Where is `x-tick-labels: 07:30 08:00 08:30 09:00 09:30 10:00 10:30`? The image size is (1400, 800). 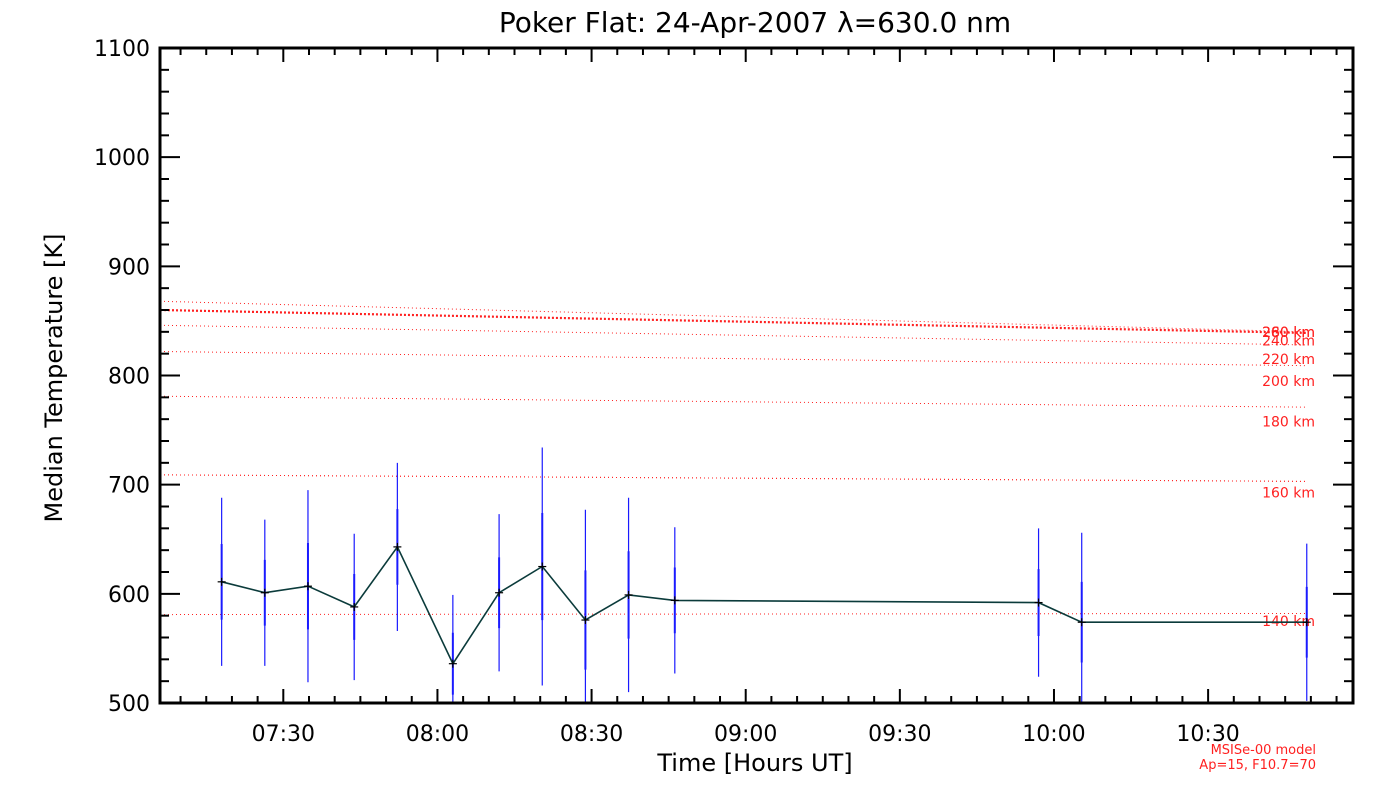 x-tick-labels: 07:30 08:00 08:30 09:00 09:30 10:00 10:30 is located at coordinates (746, 734).